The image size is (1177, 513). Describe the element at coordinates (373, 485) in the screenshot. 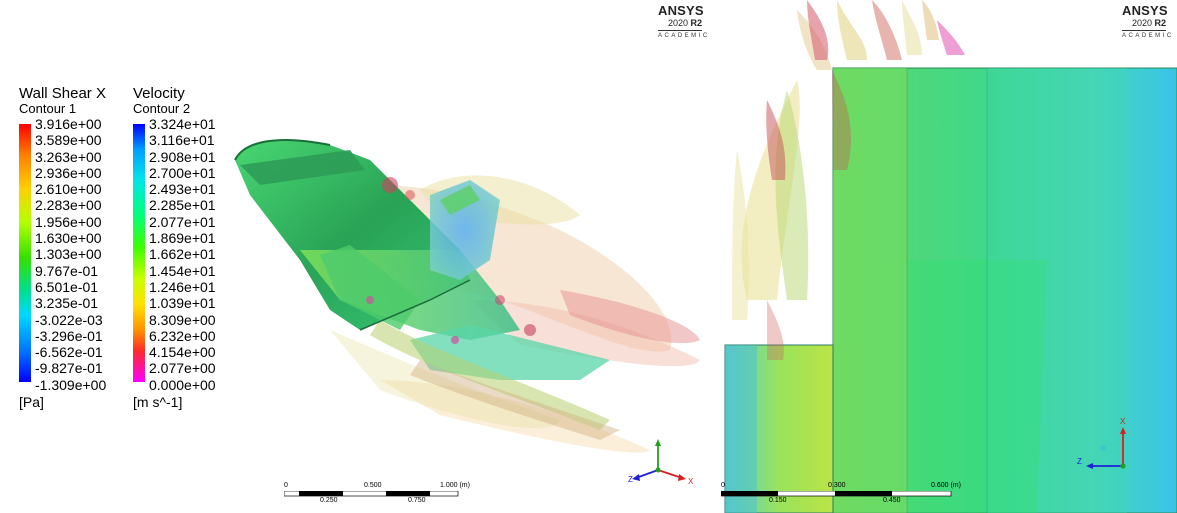

I see `scale-label: 0.500` at that location.